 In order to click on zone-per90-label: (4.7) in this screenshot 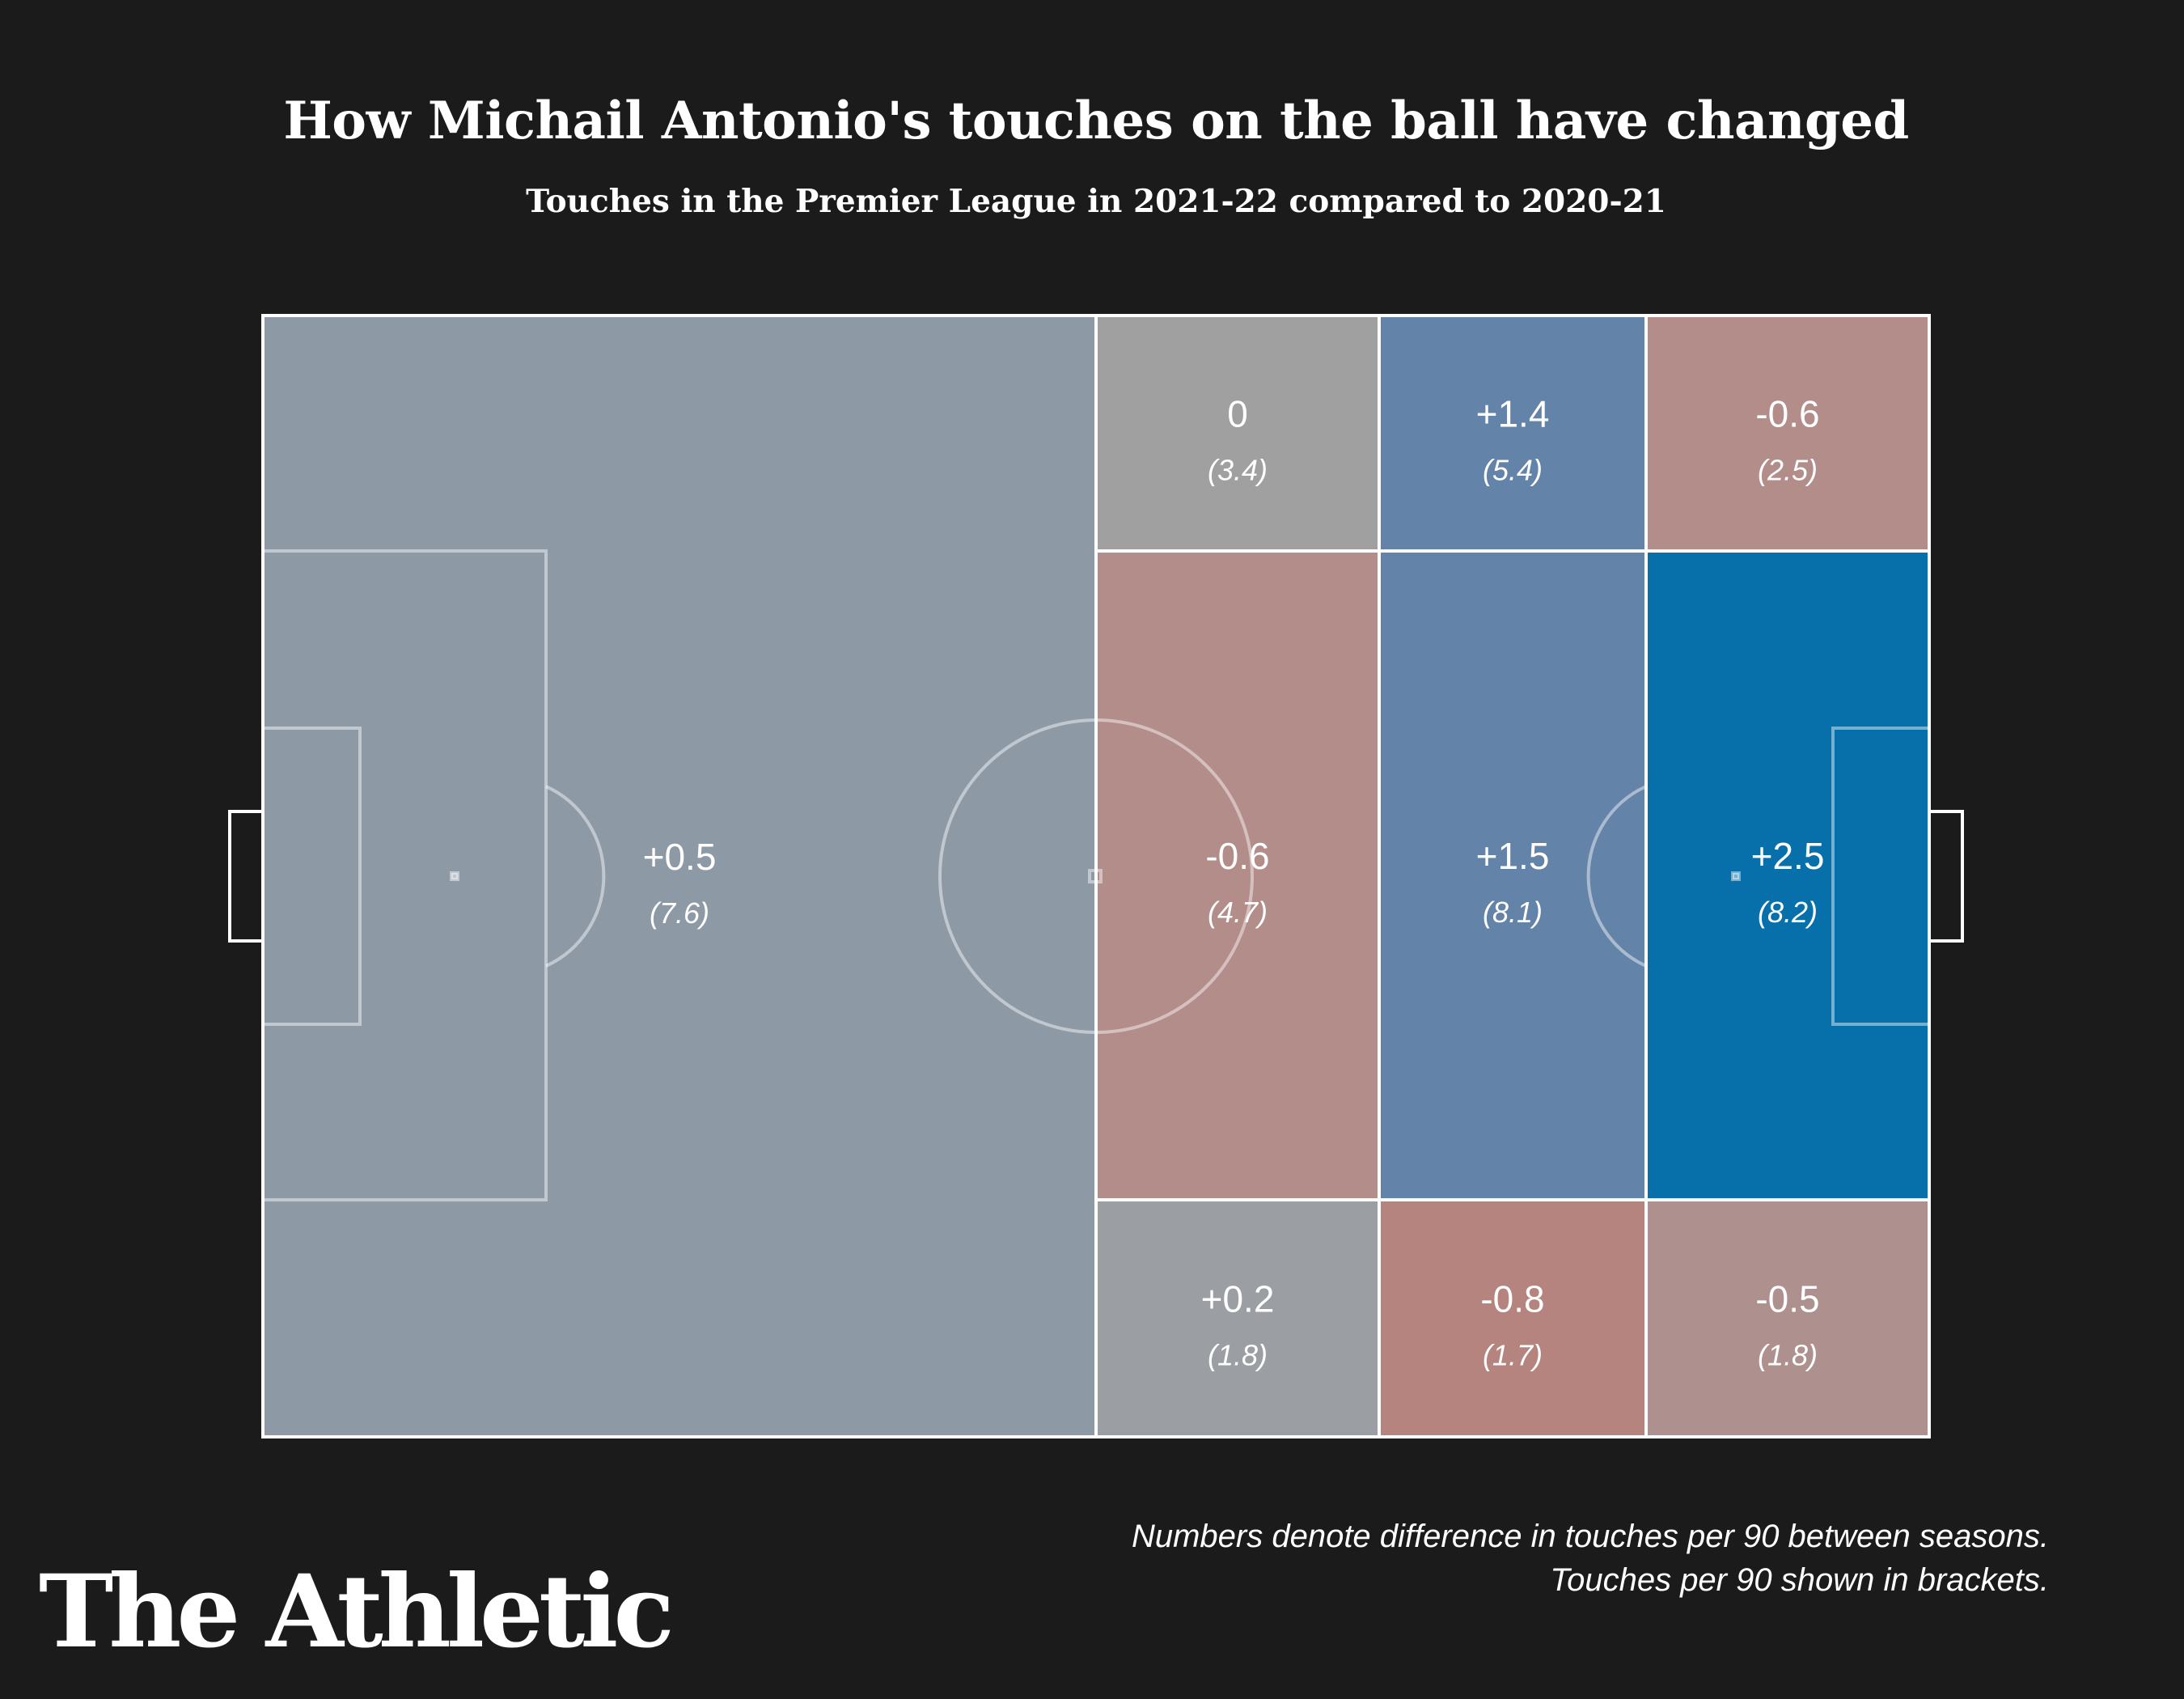, I will do `click(1238, 912)`.